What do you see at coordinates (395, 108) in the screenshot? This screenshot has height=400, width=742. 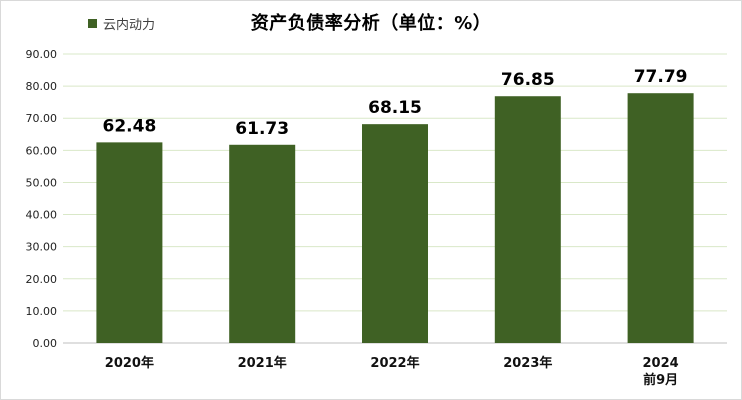 I see `data-label: 68.15` at bounding box center [395, 108].